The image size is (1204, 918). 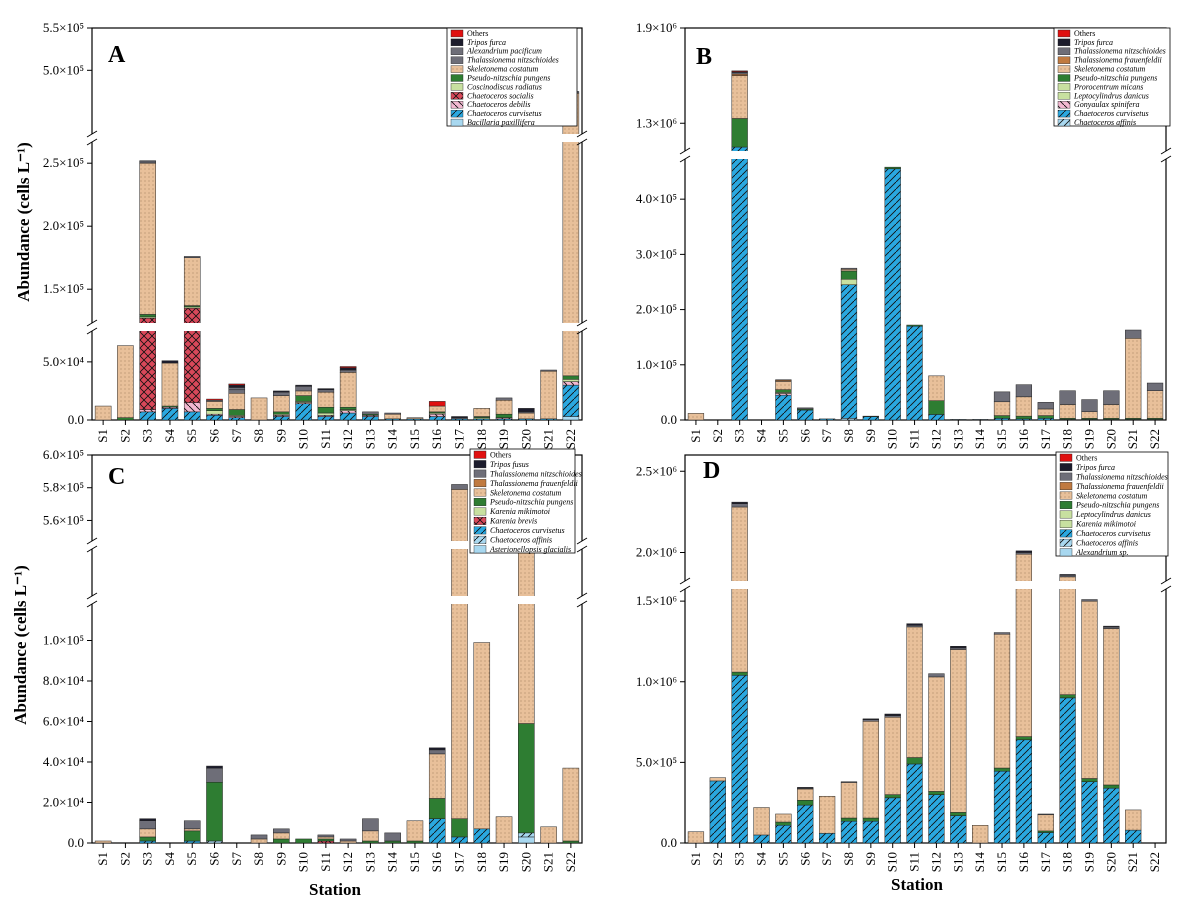 What do you see at coordinates (937, 758) in the screenshot?
I see `bar-stack-s12` at bounding box center [937, 758].